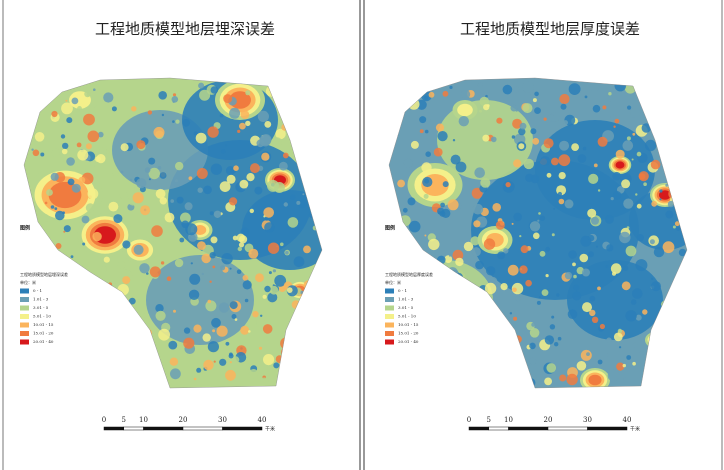 This screenshot has width=724, height=470. Describe the element at coordinates (408, 341) in the screenshot. I see `legend-label: 20.01 - 40` at that location.